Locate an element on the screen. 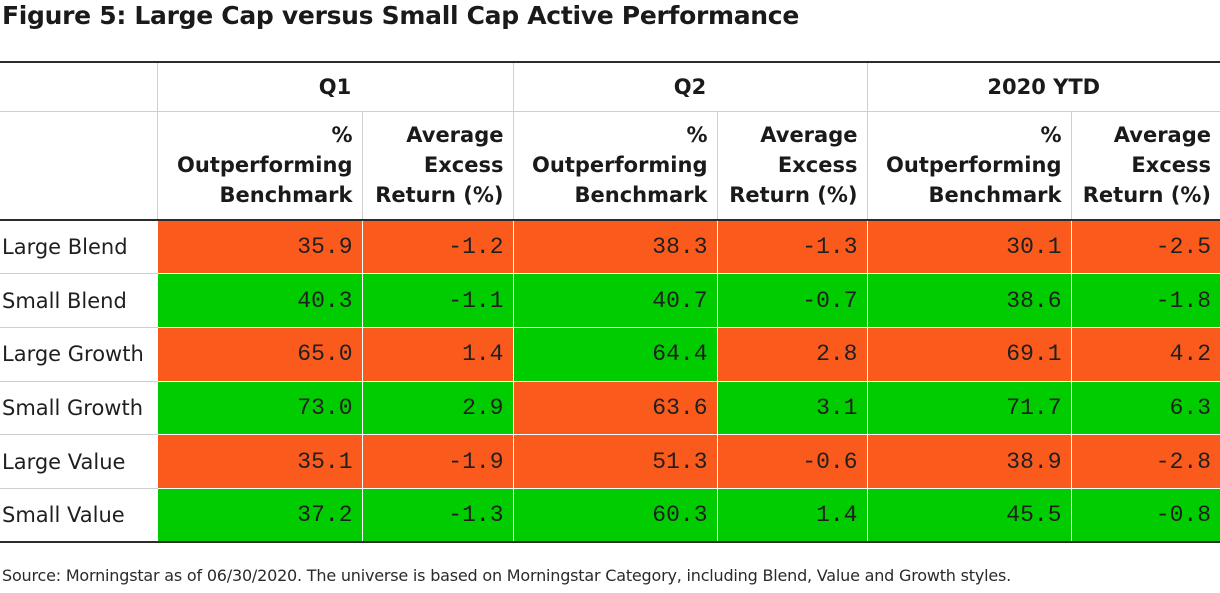 The width and height of the screenshot is (1220, 593). cell-excess-return: -1.1 is located at coordinates (437, 300).